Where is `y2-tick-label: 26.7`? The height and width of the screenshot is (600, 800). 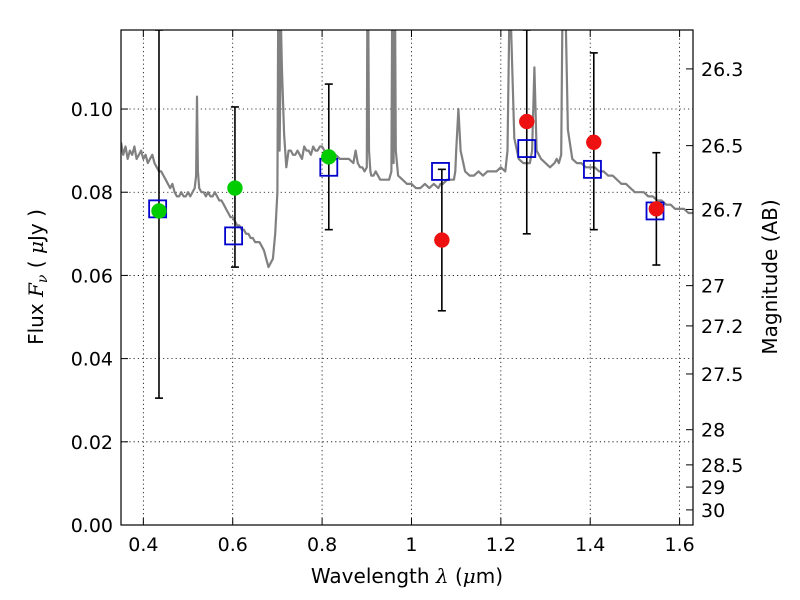
y2-tick-label: 26.7 is located at coordinates (722, 210).